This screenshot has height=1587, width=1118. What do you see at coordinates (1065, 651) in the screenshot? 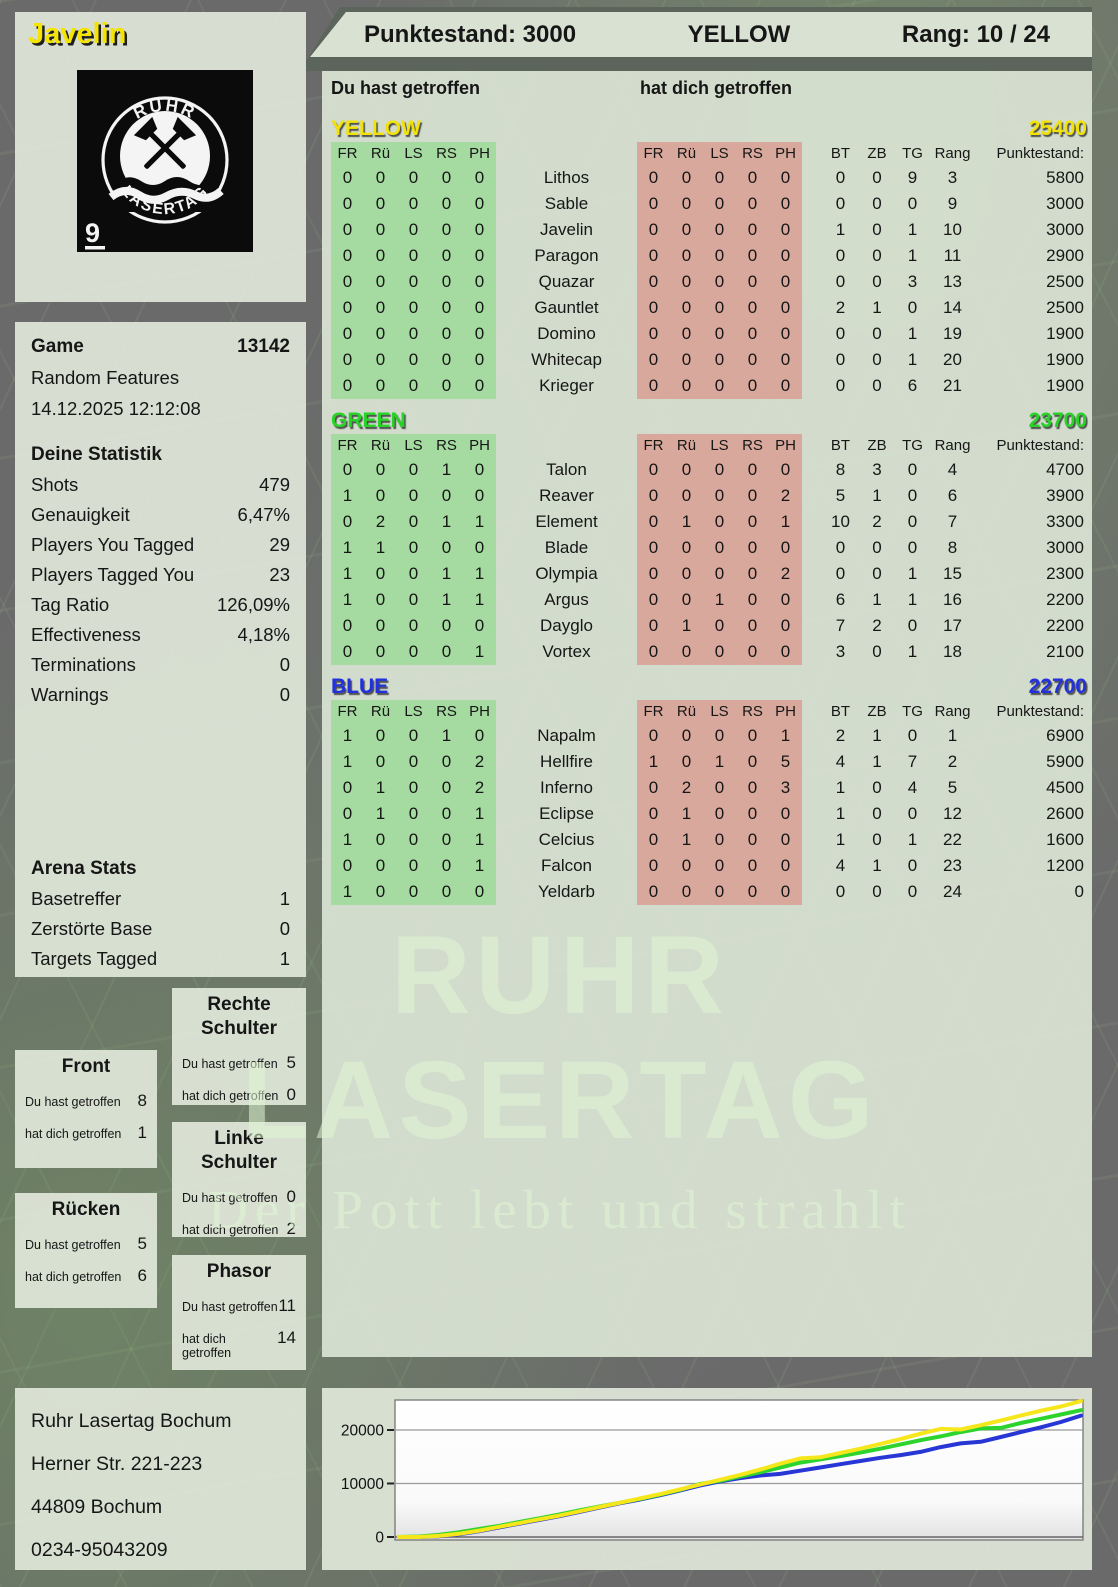
I see `score-cell: 2100` at bounding box center [1065, 651].